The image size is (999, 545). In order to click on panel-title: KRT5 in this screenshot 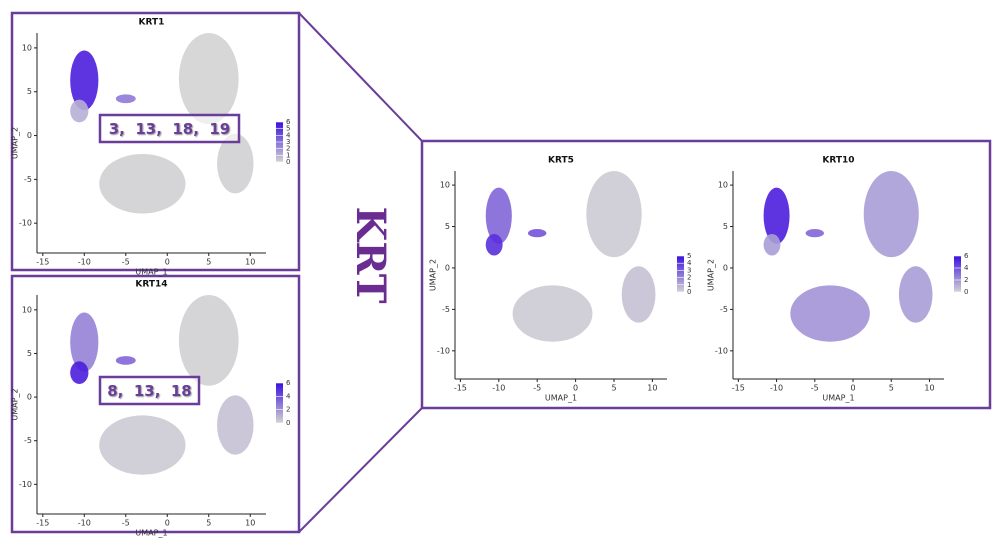, I will do `click(561, 161)`.